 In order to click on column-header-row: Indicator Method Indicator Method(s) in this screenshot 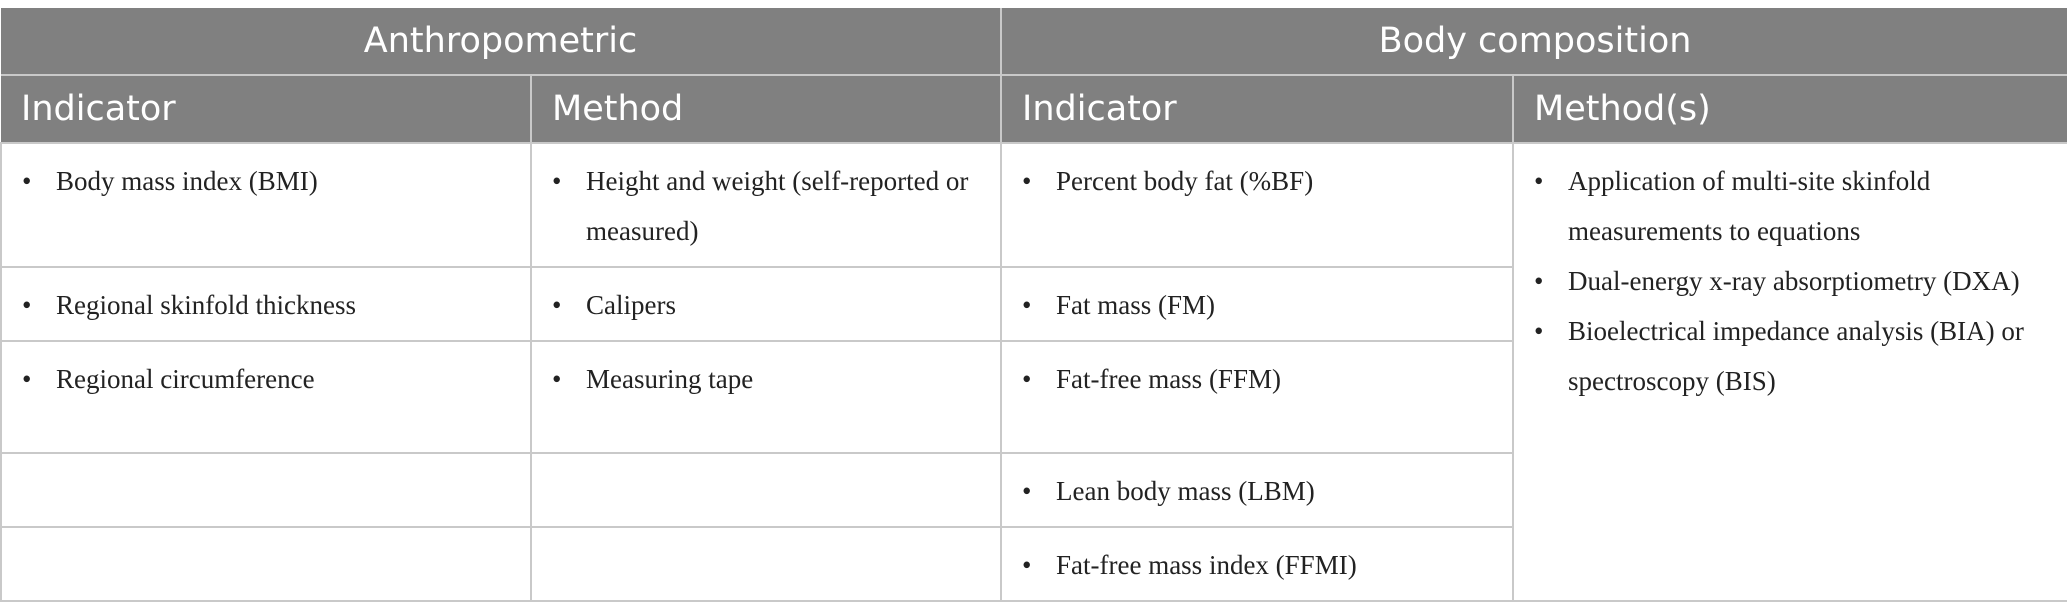, I will do `click(1034, 109)`.